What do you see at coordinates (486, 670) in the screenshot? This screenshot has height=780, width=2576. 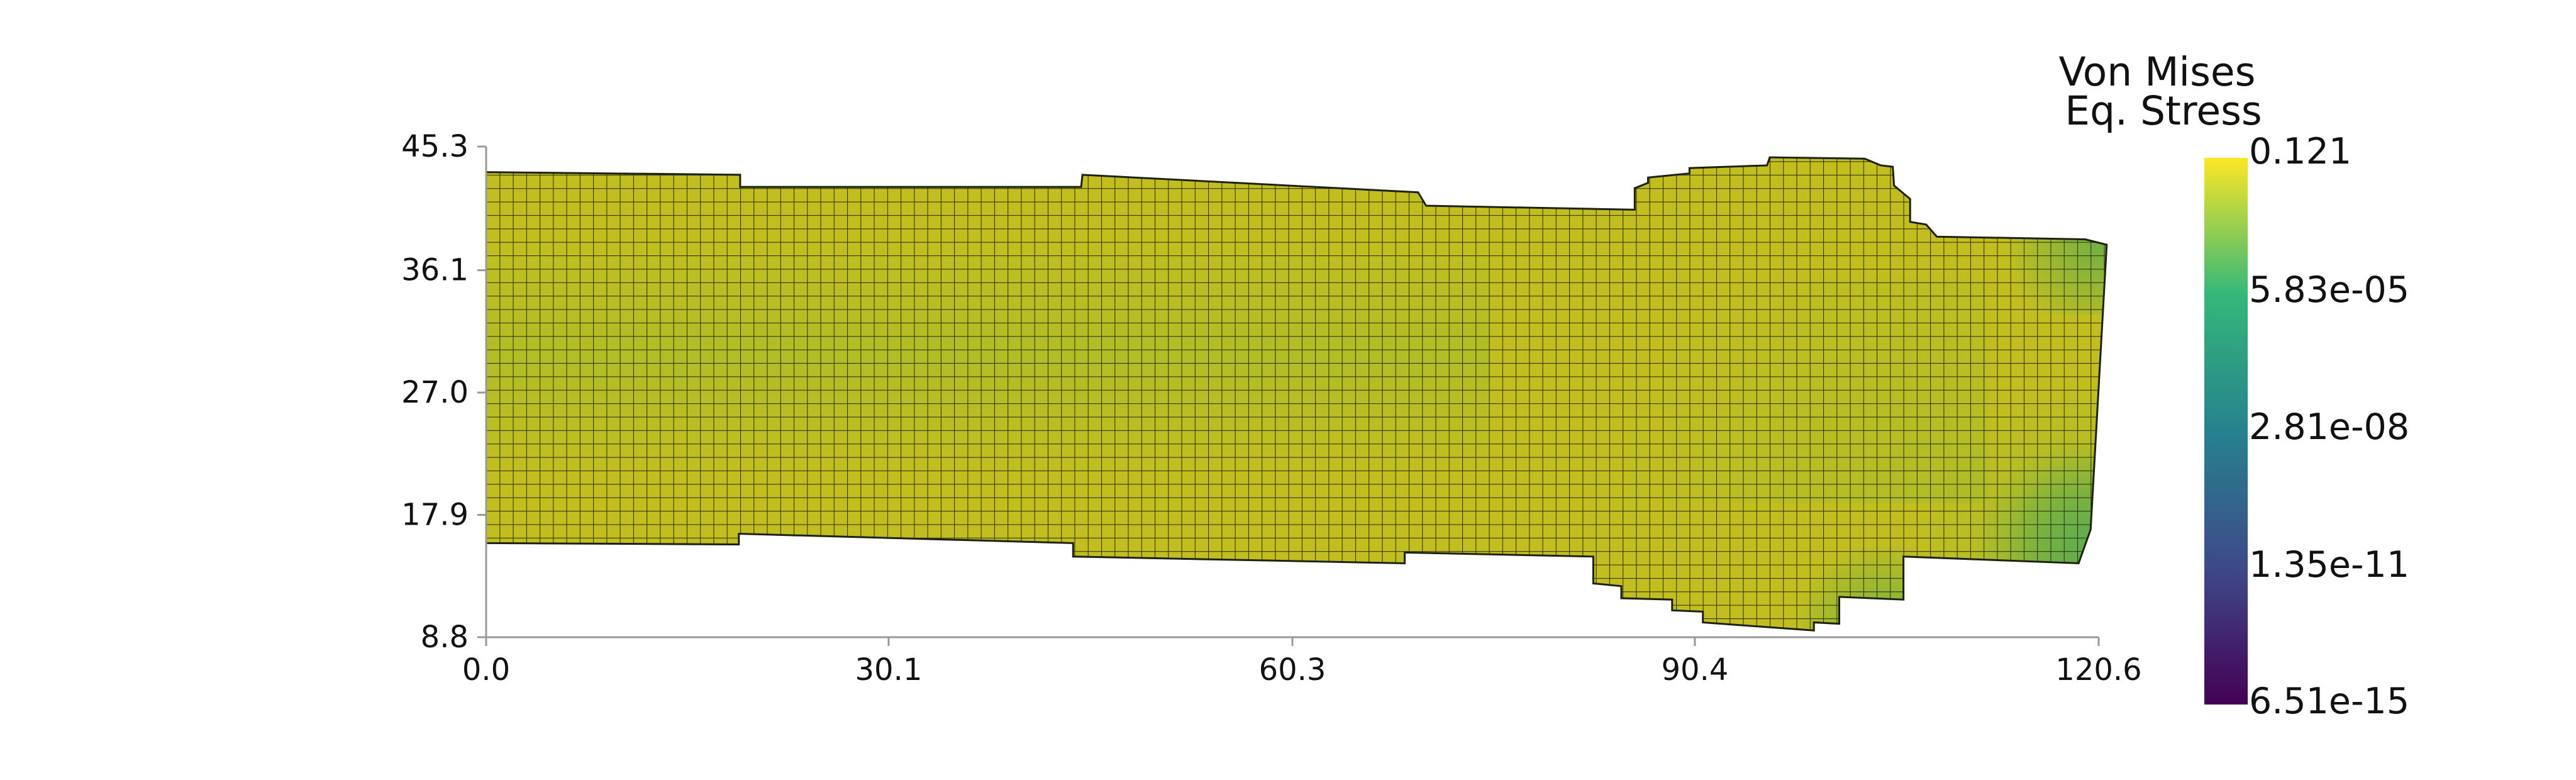 I see `x-tick-label: 0.0` at bounding box center [486, 670].